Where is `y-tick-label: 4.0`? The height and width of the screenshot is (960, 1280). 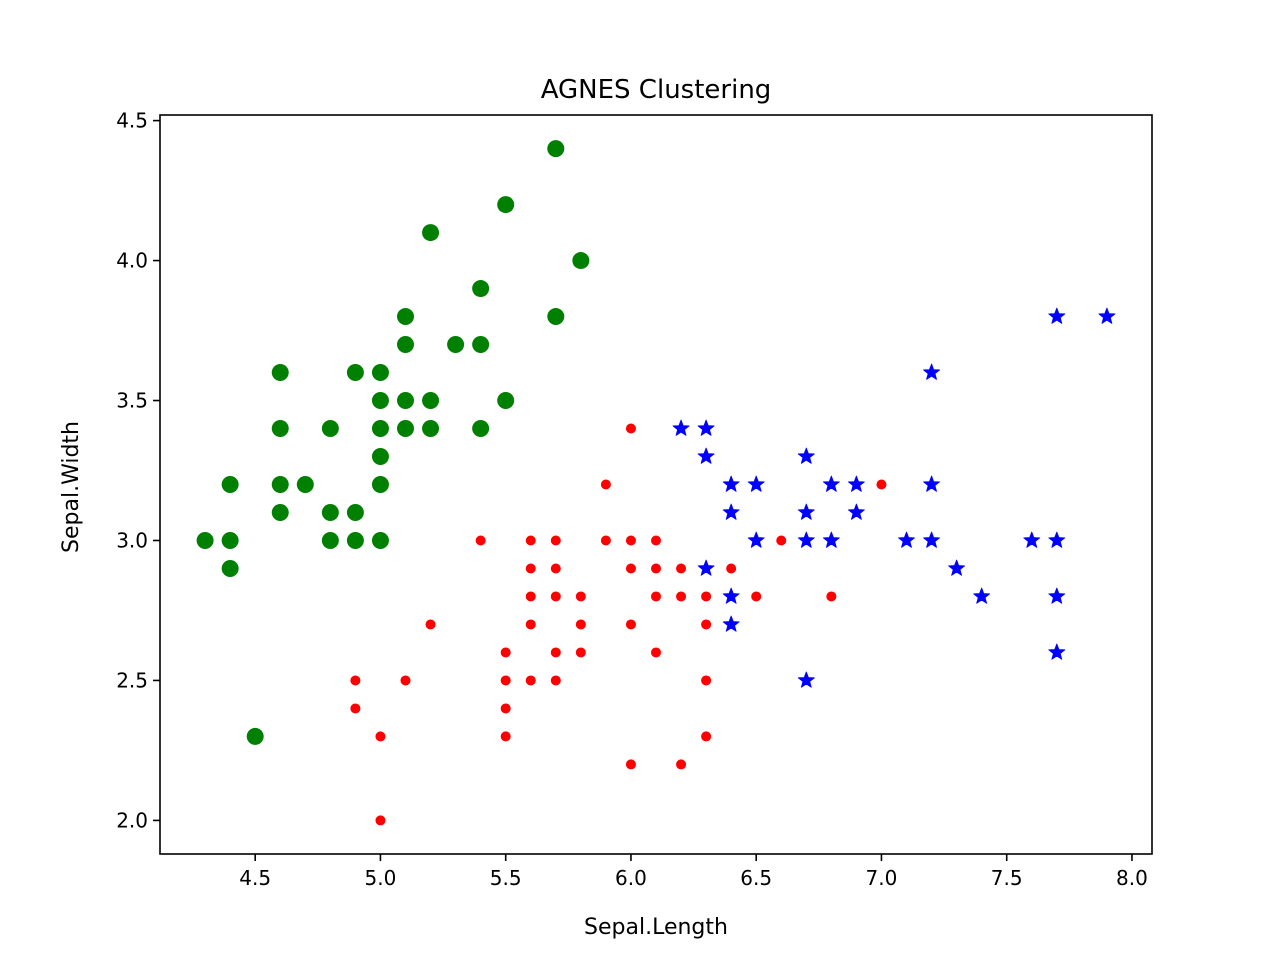 y-tick-label: 4.0 is located at coordinates (132, 261).